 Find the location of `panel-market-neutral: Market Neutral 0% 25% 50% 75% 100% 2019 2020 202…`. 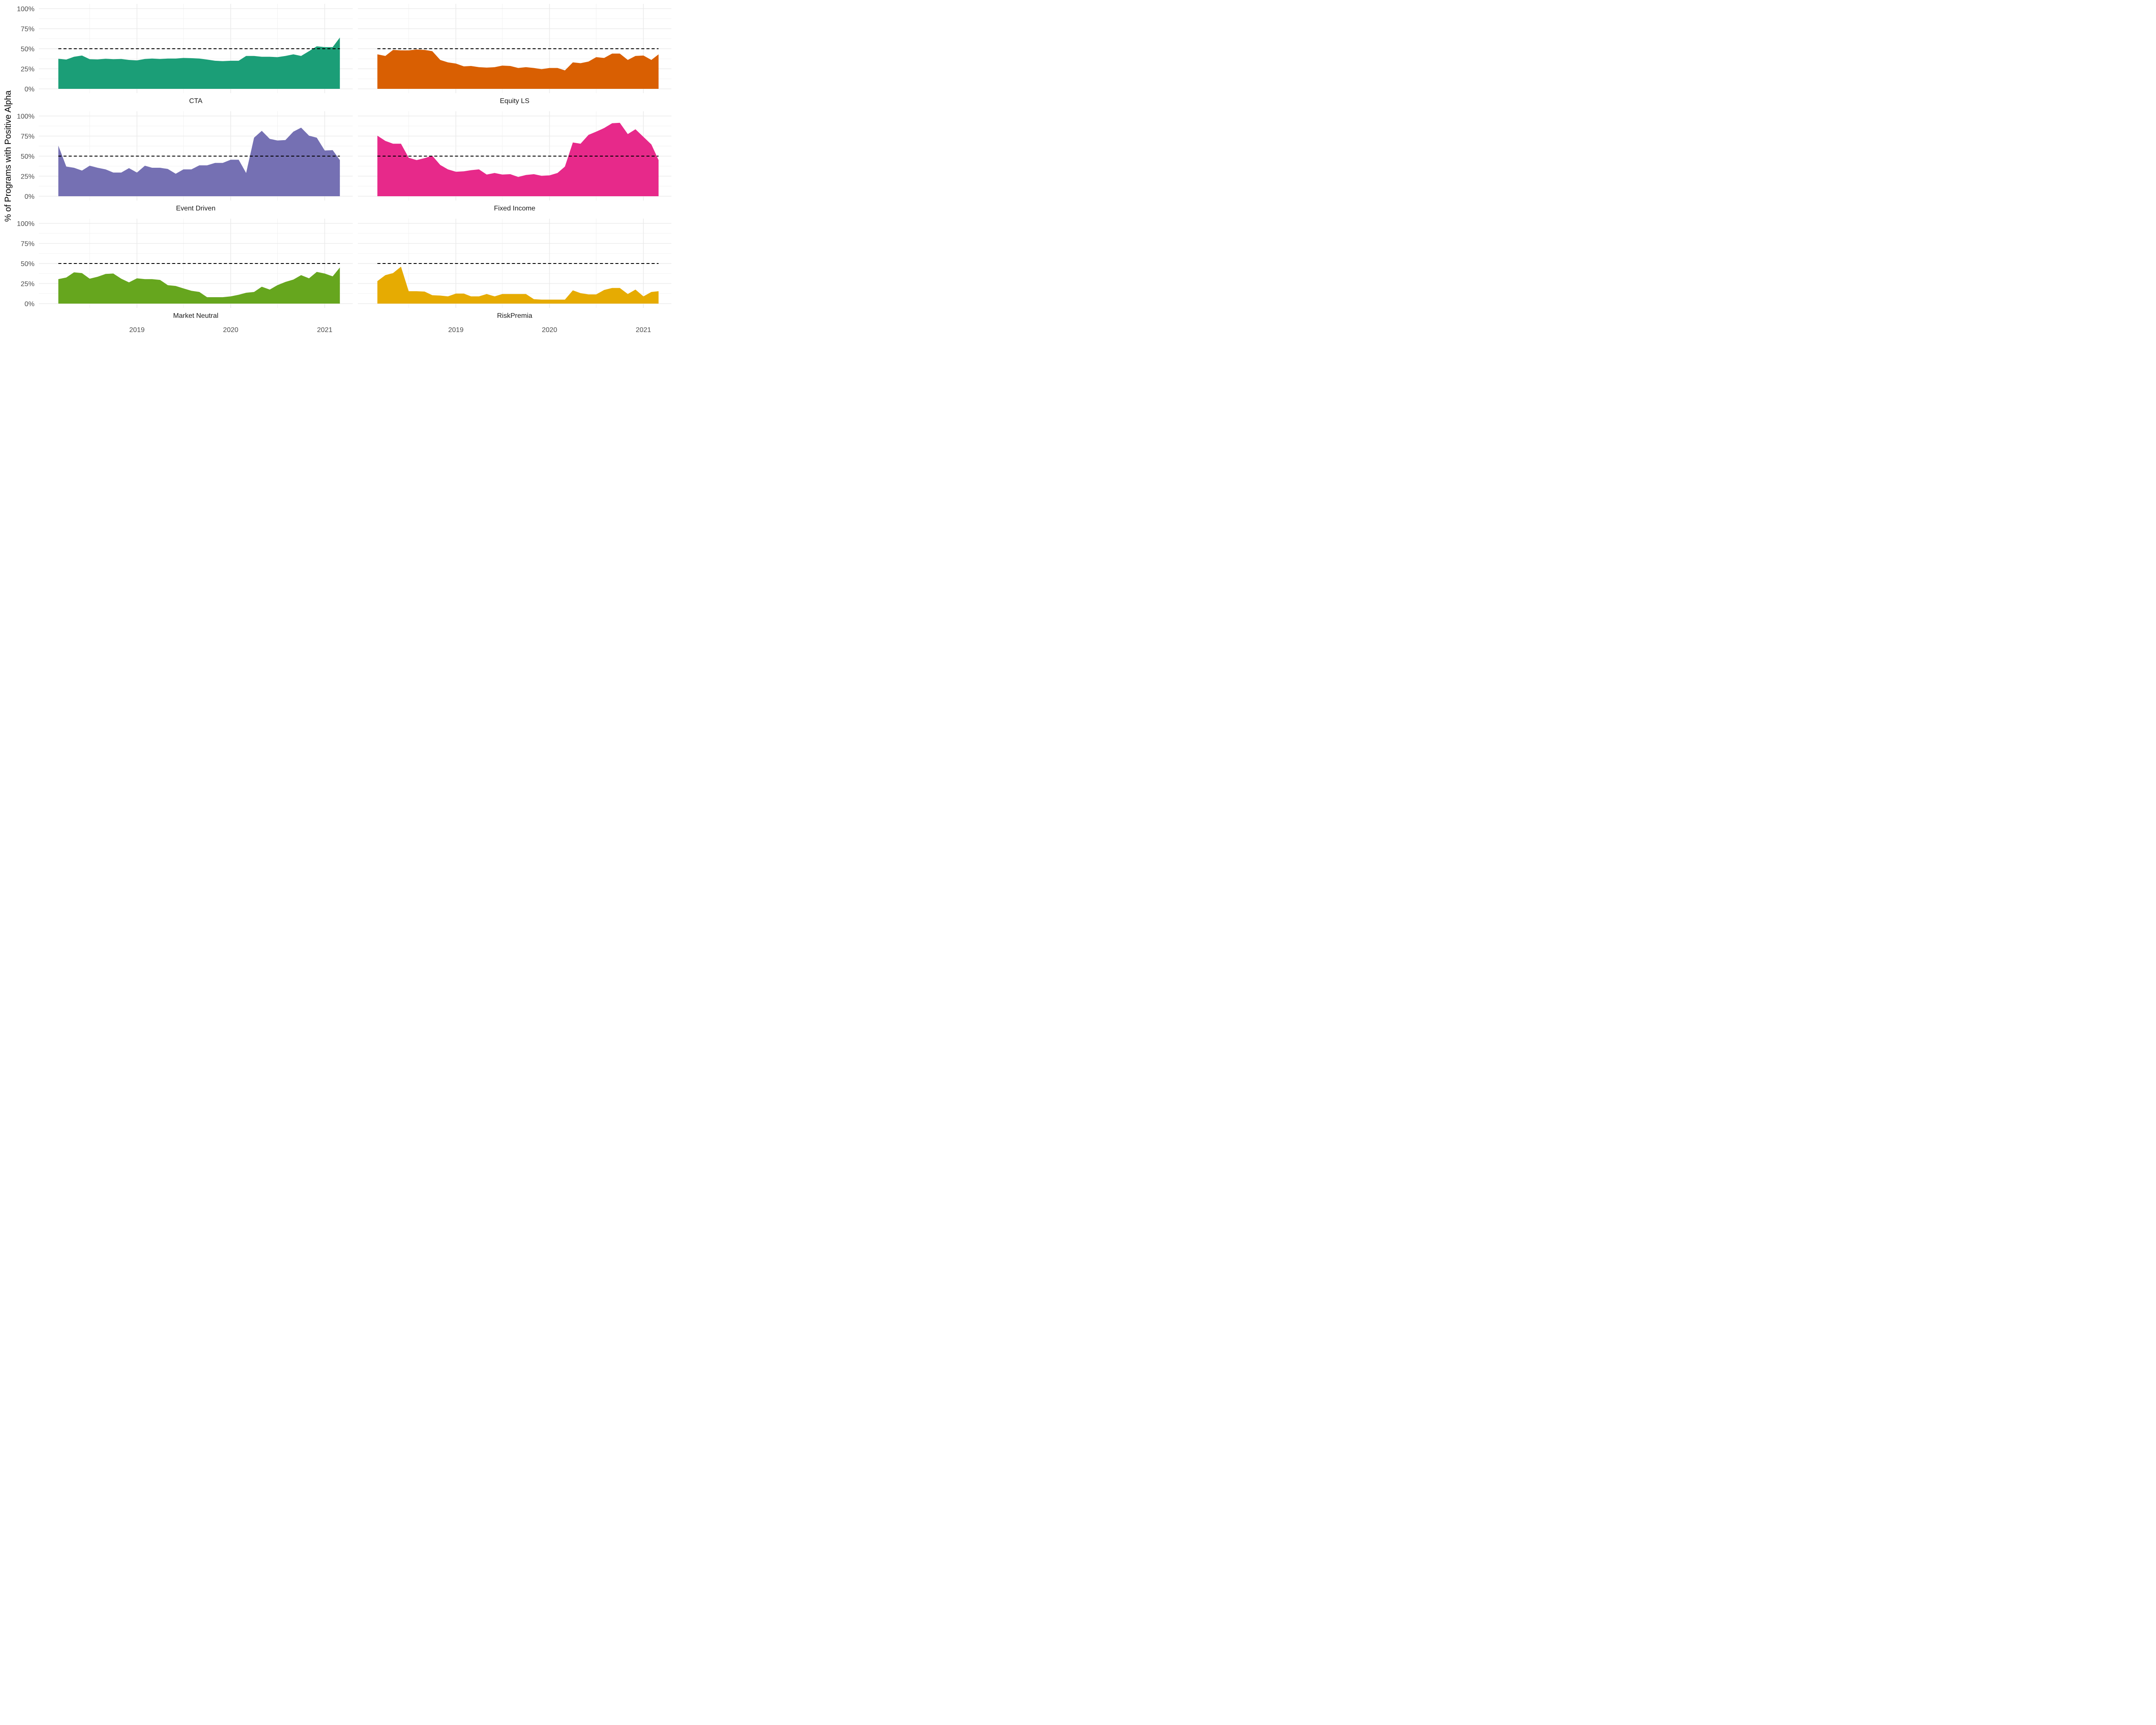

panel-market-neutral: Market Neutral 0% 25% 50% 75% 100% 2019 2020 202… is located at coordinates (185, 277).